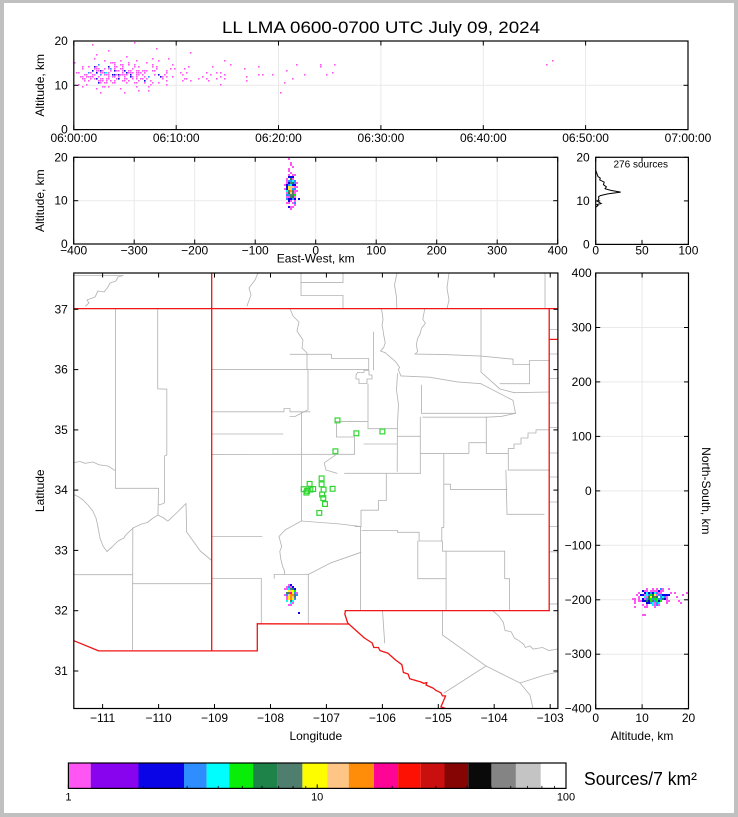 This screenshot has width=738, height=817. Describe the element at coordinates (315, 736) in the screenshot. I see `svg-text: Longitude` at that location.